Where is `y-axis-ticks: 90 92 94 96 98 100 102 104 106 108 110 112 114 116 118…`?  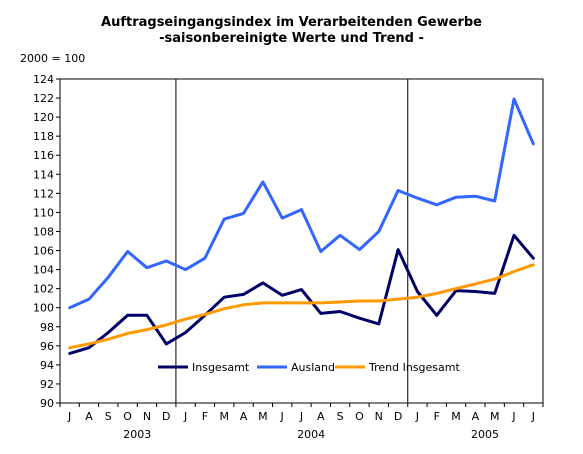
y-axis-ticks: 90 92 94 96 98 100 102 104 106 108 110 112 114 116 118… is located at coordinates (46, 241).